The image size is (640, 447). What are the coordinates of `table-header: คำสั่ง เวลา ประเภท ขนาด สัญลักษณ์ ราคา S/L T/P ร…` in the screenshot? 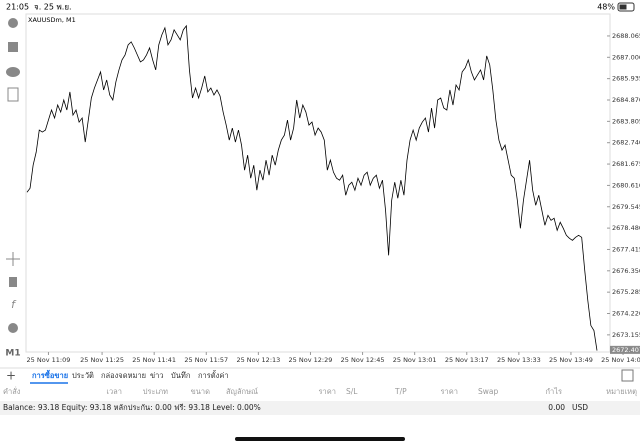 It's located at (320, 391).